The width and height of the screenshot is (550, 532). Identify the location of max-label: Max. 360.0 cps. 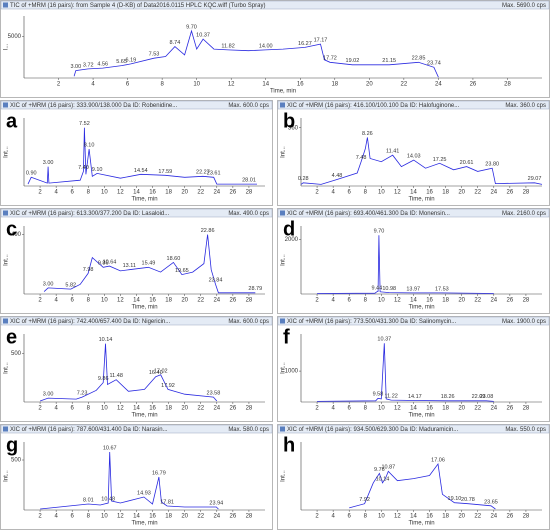
(525, 106).